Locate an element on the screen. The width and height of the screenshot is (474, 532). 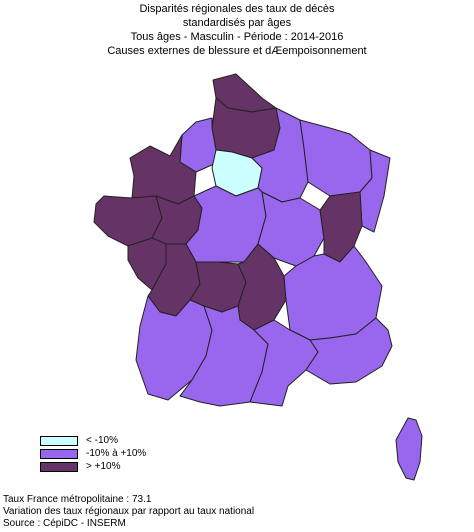
source-note: Source : CépiDC - INSERM is located at coordinates (64, 523).